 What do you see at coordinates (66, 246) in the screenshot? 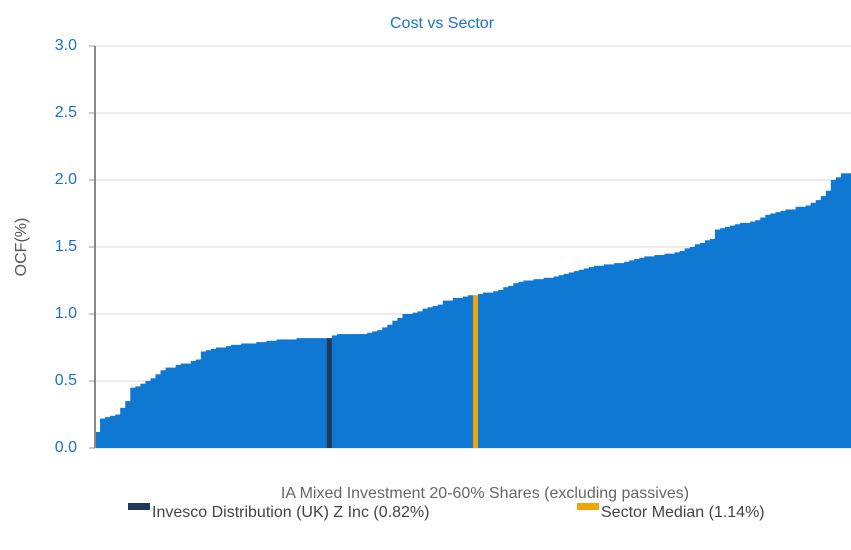
I see `y-tick-label: 1.5` at bounding box center [66, 246].